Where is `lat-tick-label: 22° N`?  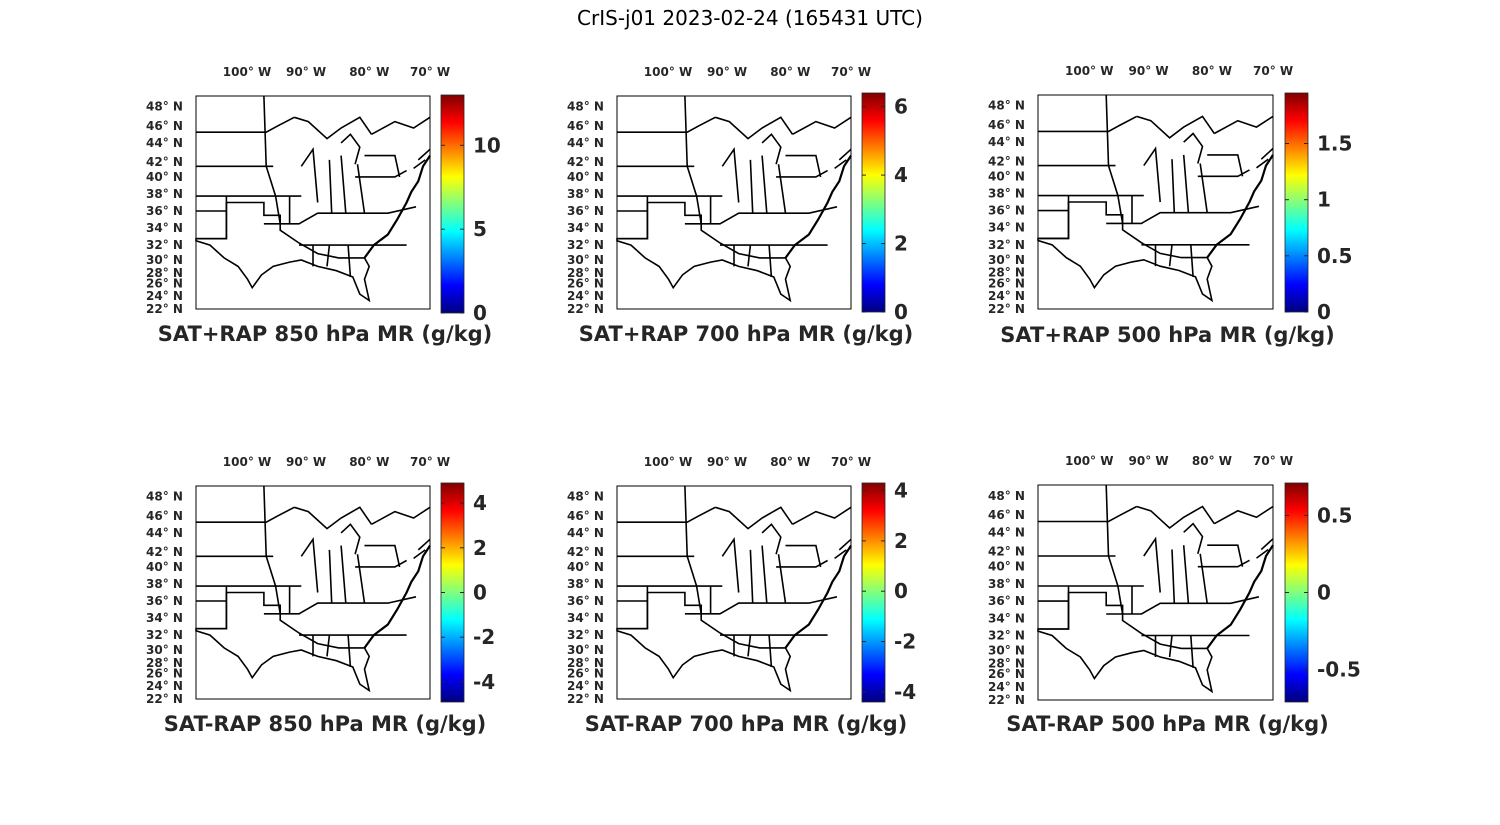 lat-tick-label: 22° N is located at coordinates (1006, 700).